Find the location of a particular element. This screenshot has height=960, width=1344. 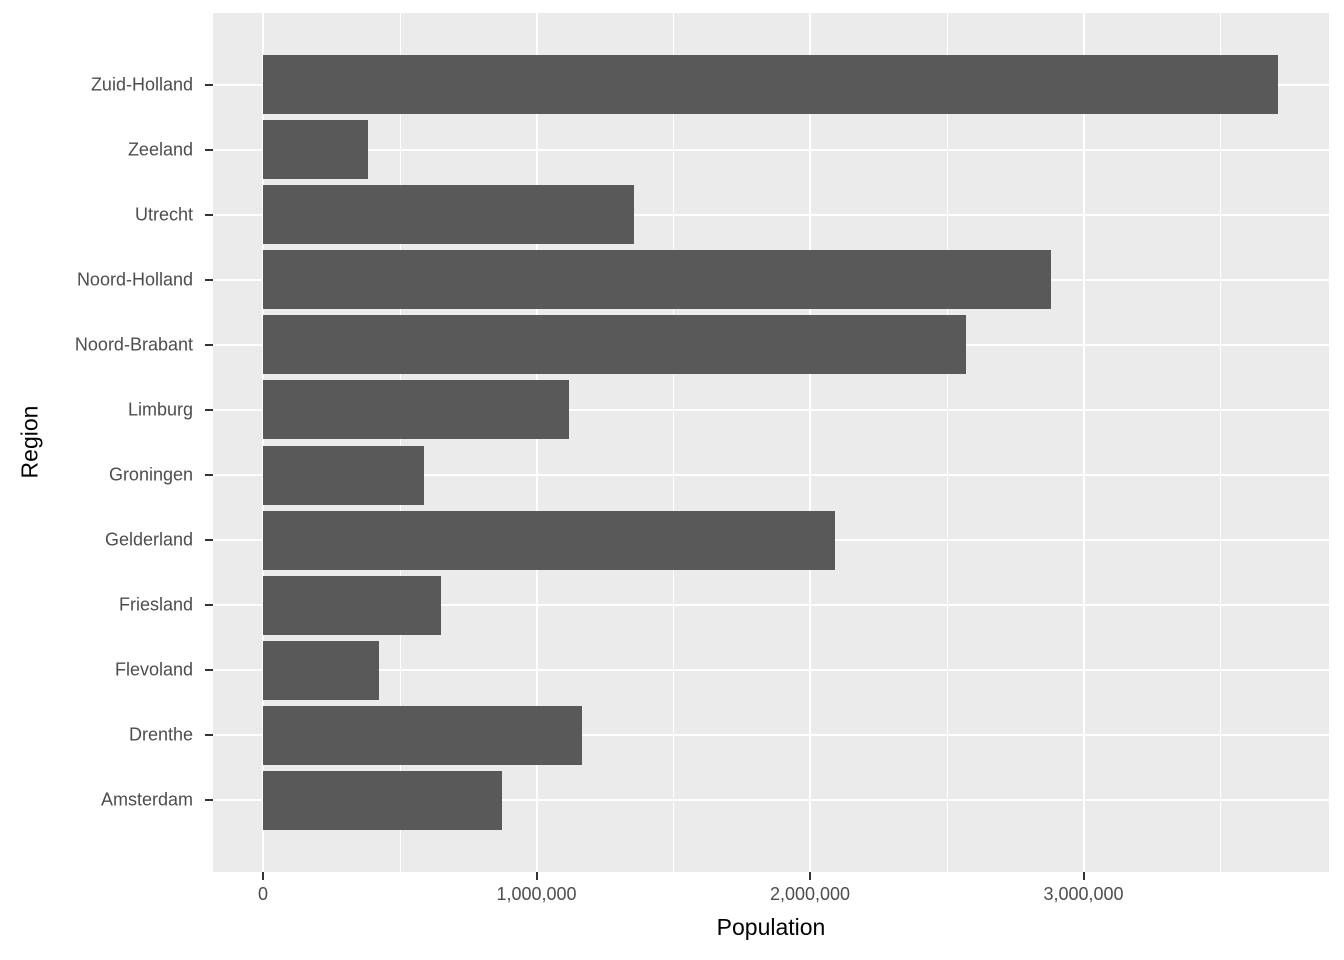

bar-zuid-holland is located at coordinates (770, 85).